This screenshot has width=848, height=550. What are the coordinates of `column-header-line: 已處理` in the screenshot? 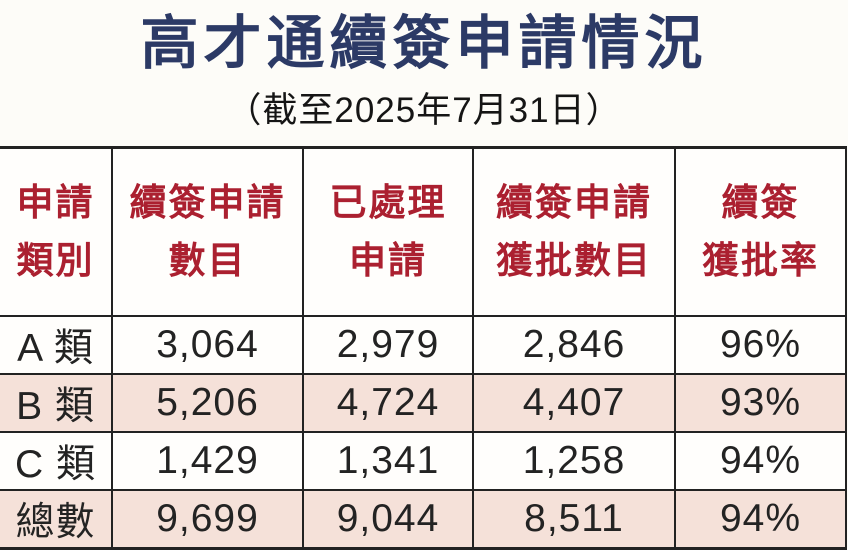 It's located at (388, 203).